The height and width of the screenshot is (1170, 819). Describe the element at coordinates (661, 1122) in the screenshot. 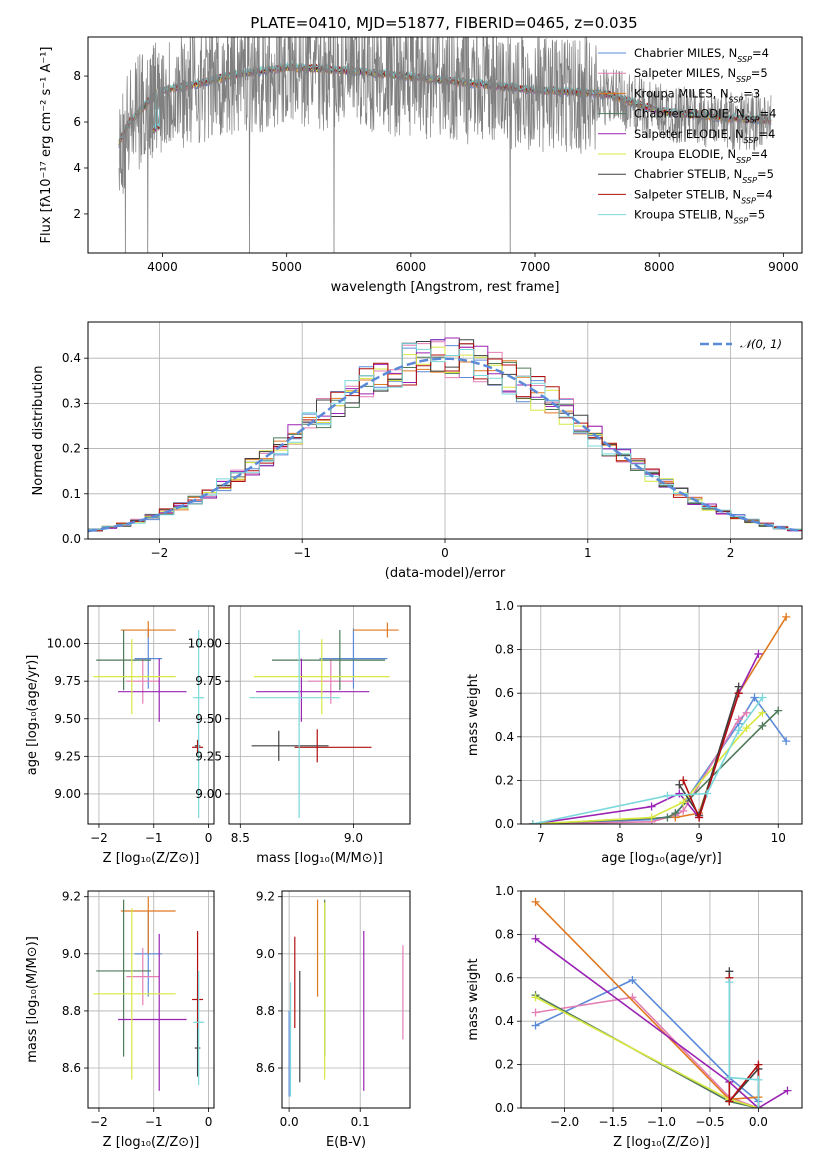

I see `x-tick-label: −1.0` at that location.